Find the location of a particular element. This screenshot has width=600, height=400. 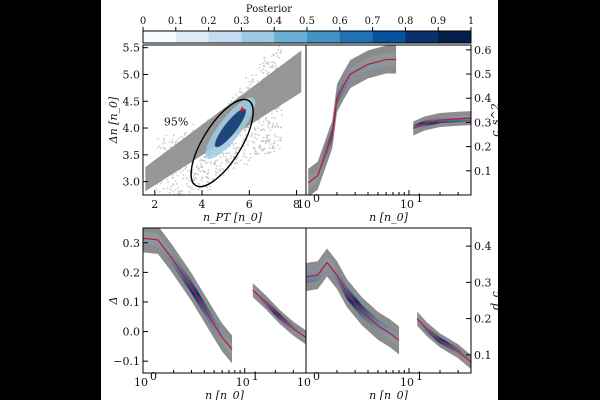

y-tick-label-4: 5.0 is located at coordinates (132, 74).